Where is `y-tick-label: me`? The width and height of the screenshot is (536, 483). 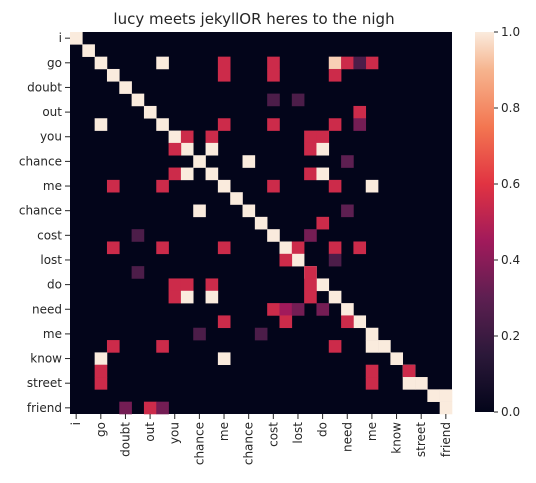
y-tick-label: me is located at coordinates (52, 186).